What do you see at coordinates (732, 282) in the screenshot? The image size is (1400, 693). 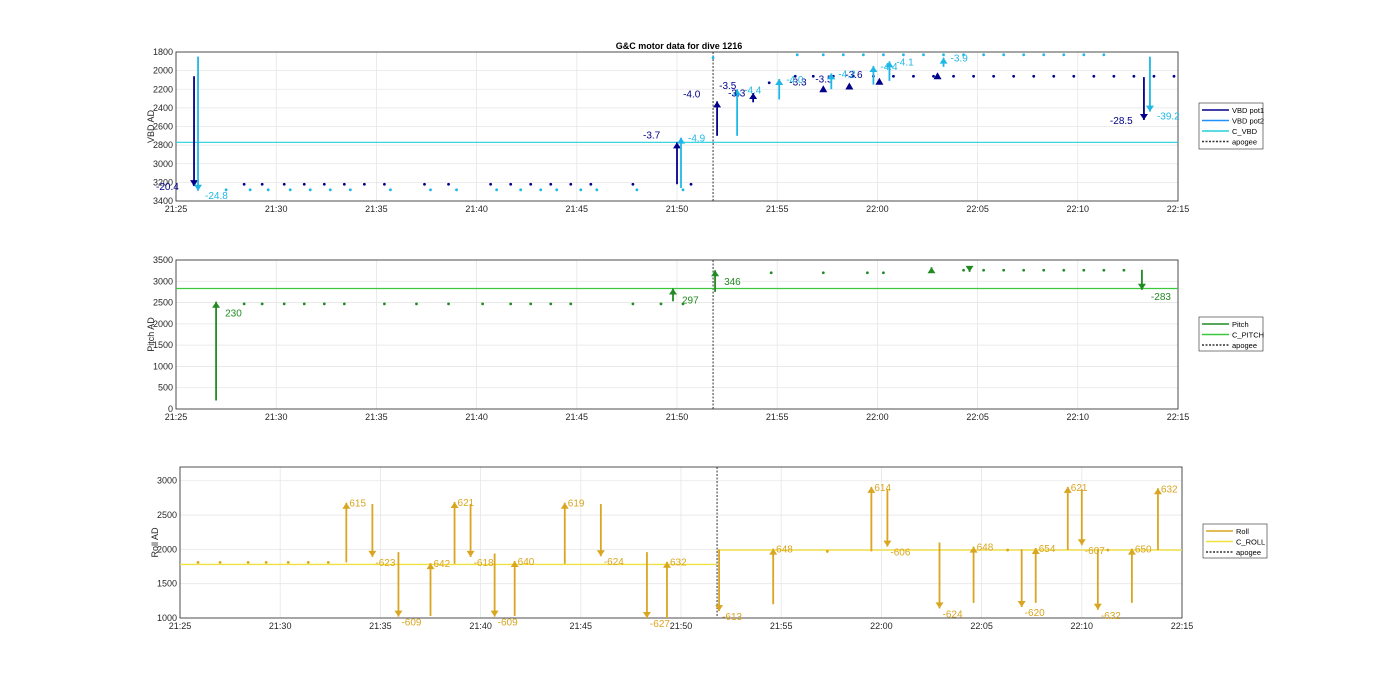 I see `pitch-label: 346` at bounding box center [732, 282].